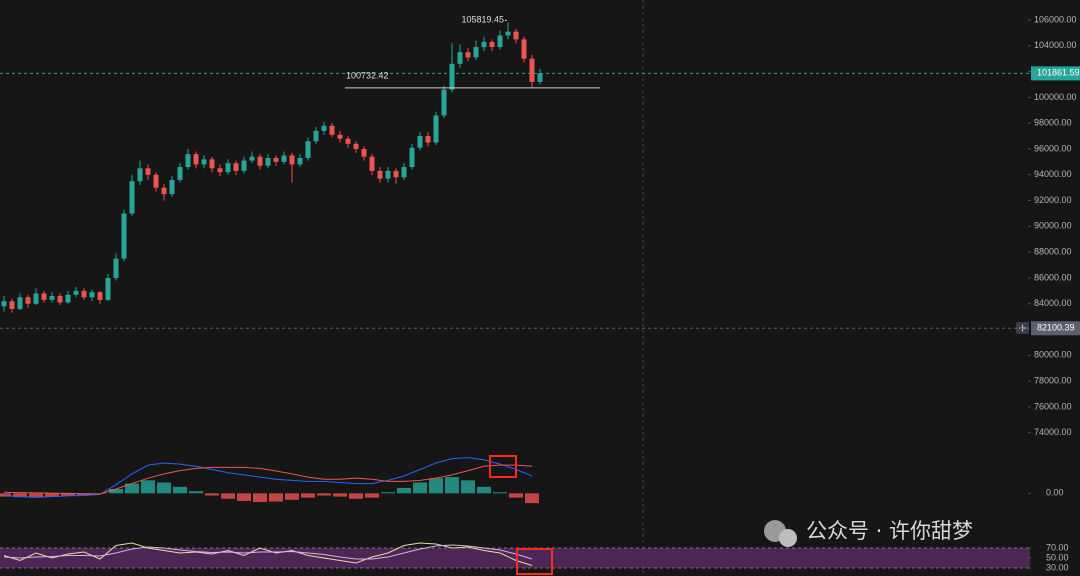  Describe the element at coordinates (1053, 226) in the screenshot. I see `y-tick-label: 90000.00` at that location.